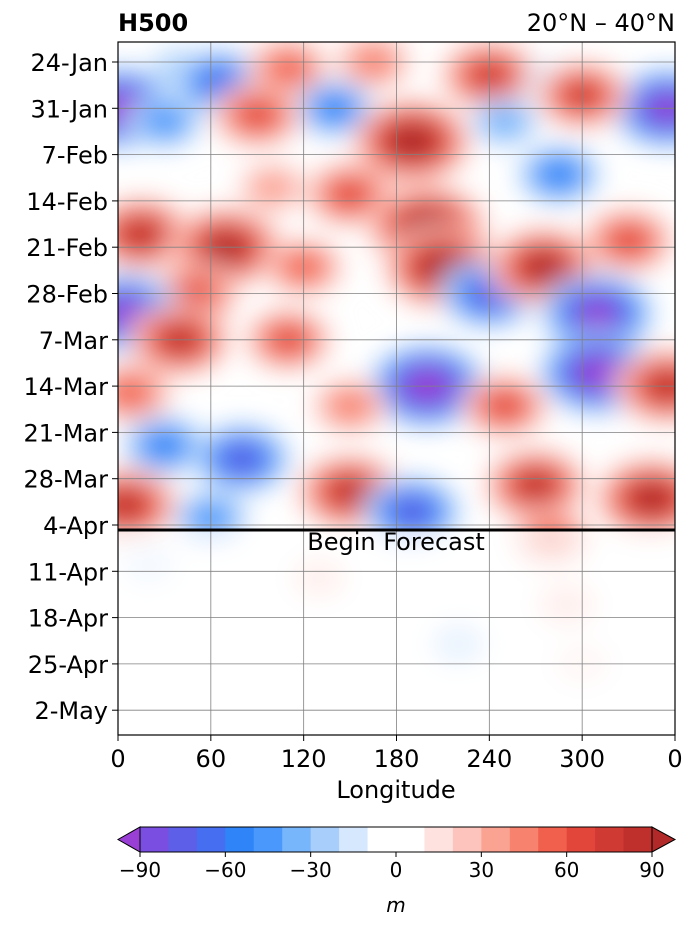 This screenshot has height=929, width=695. I want to click on colorbar-tick-label: 30, so click(481, 870).